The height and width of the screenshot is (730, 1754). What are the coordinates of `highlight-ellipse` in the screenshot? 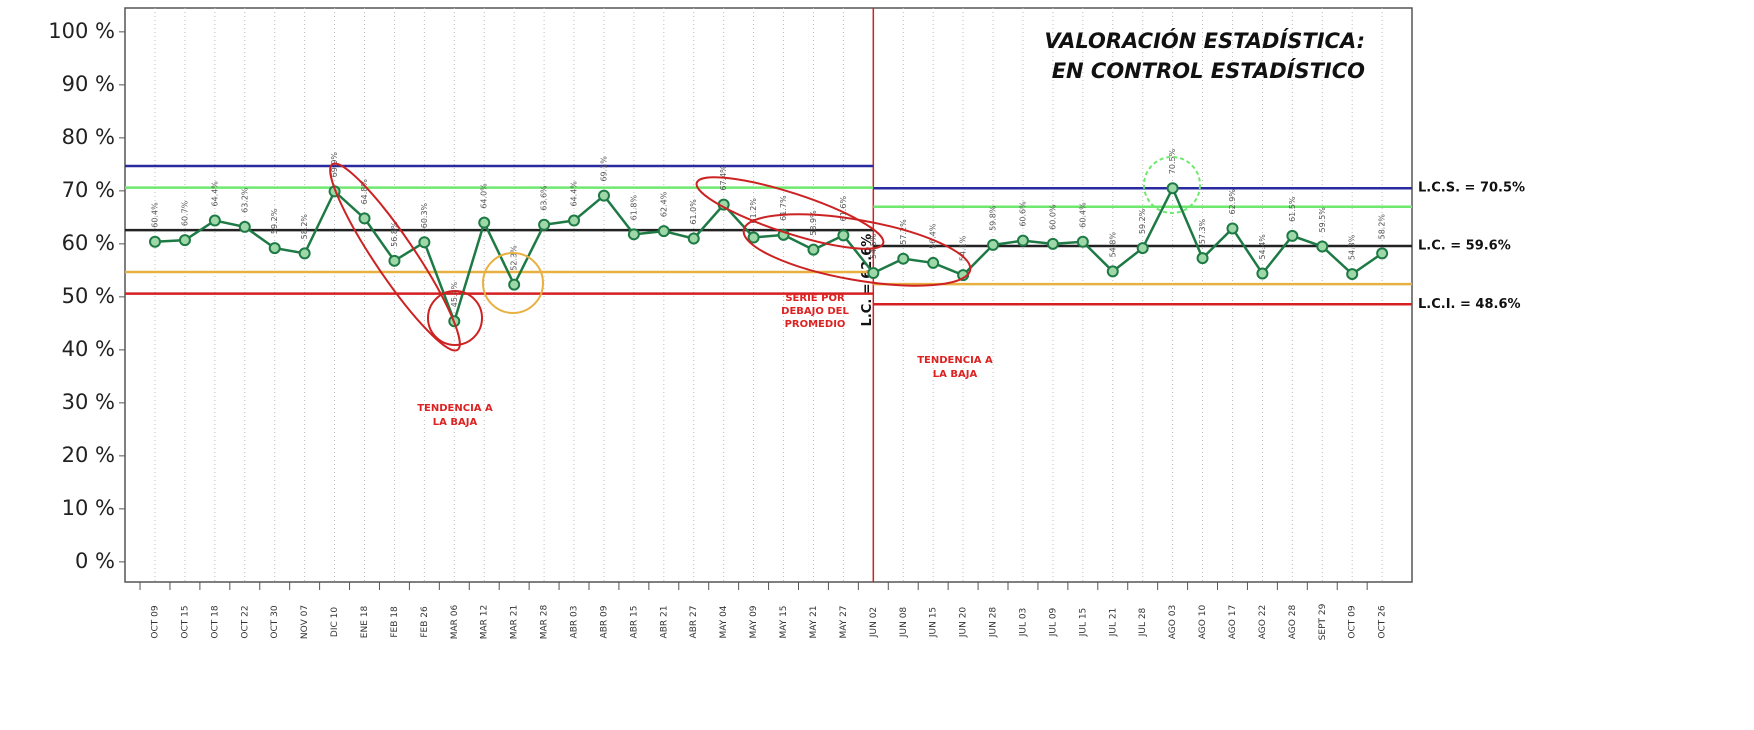 It's located at (790, 213).